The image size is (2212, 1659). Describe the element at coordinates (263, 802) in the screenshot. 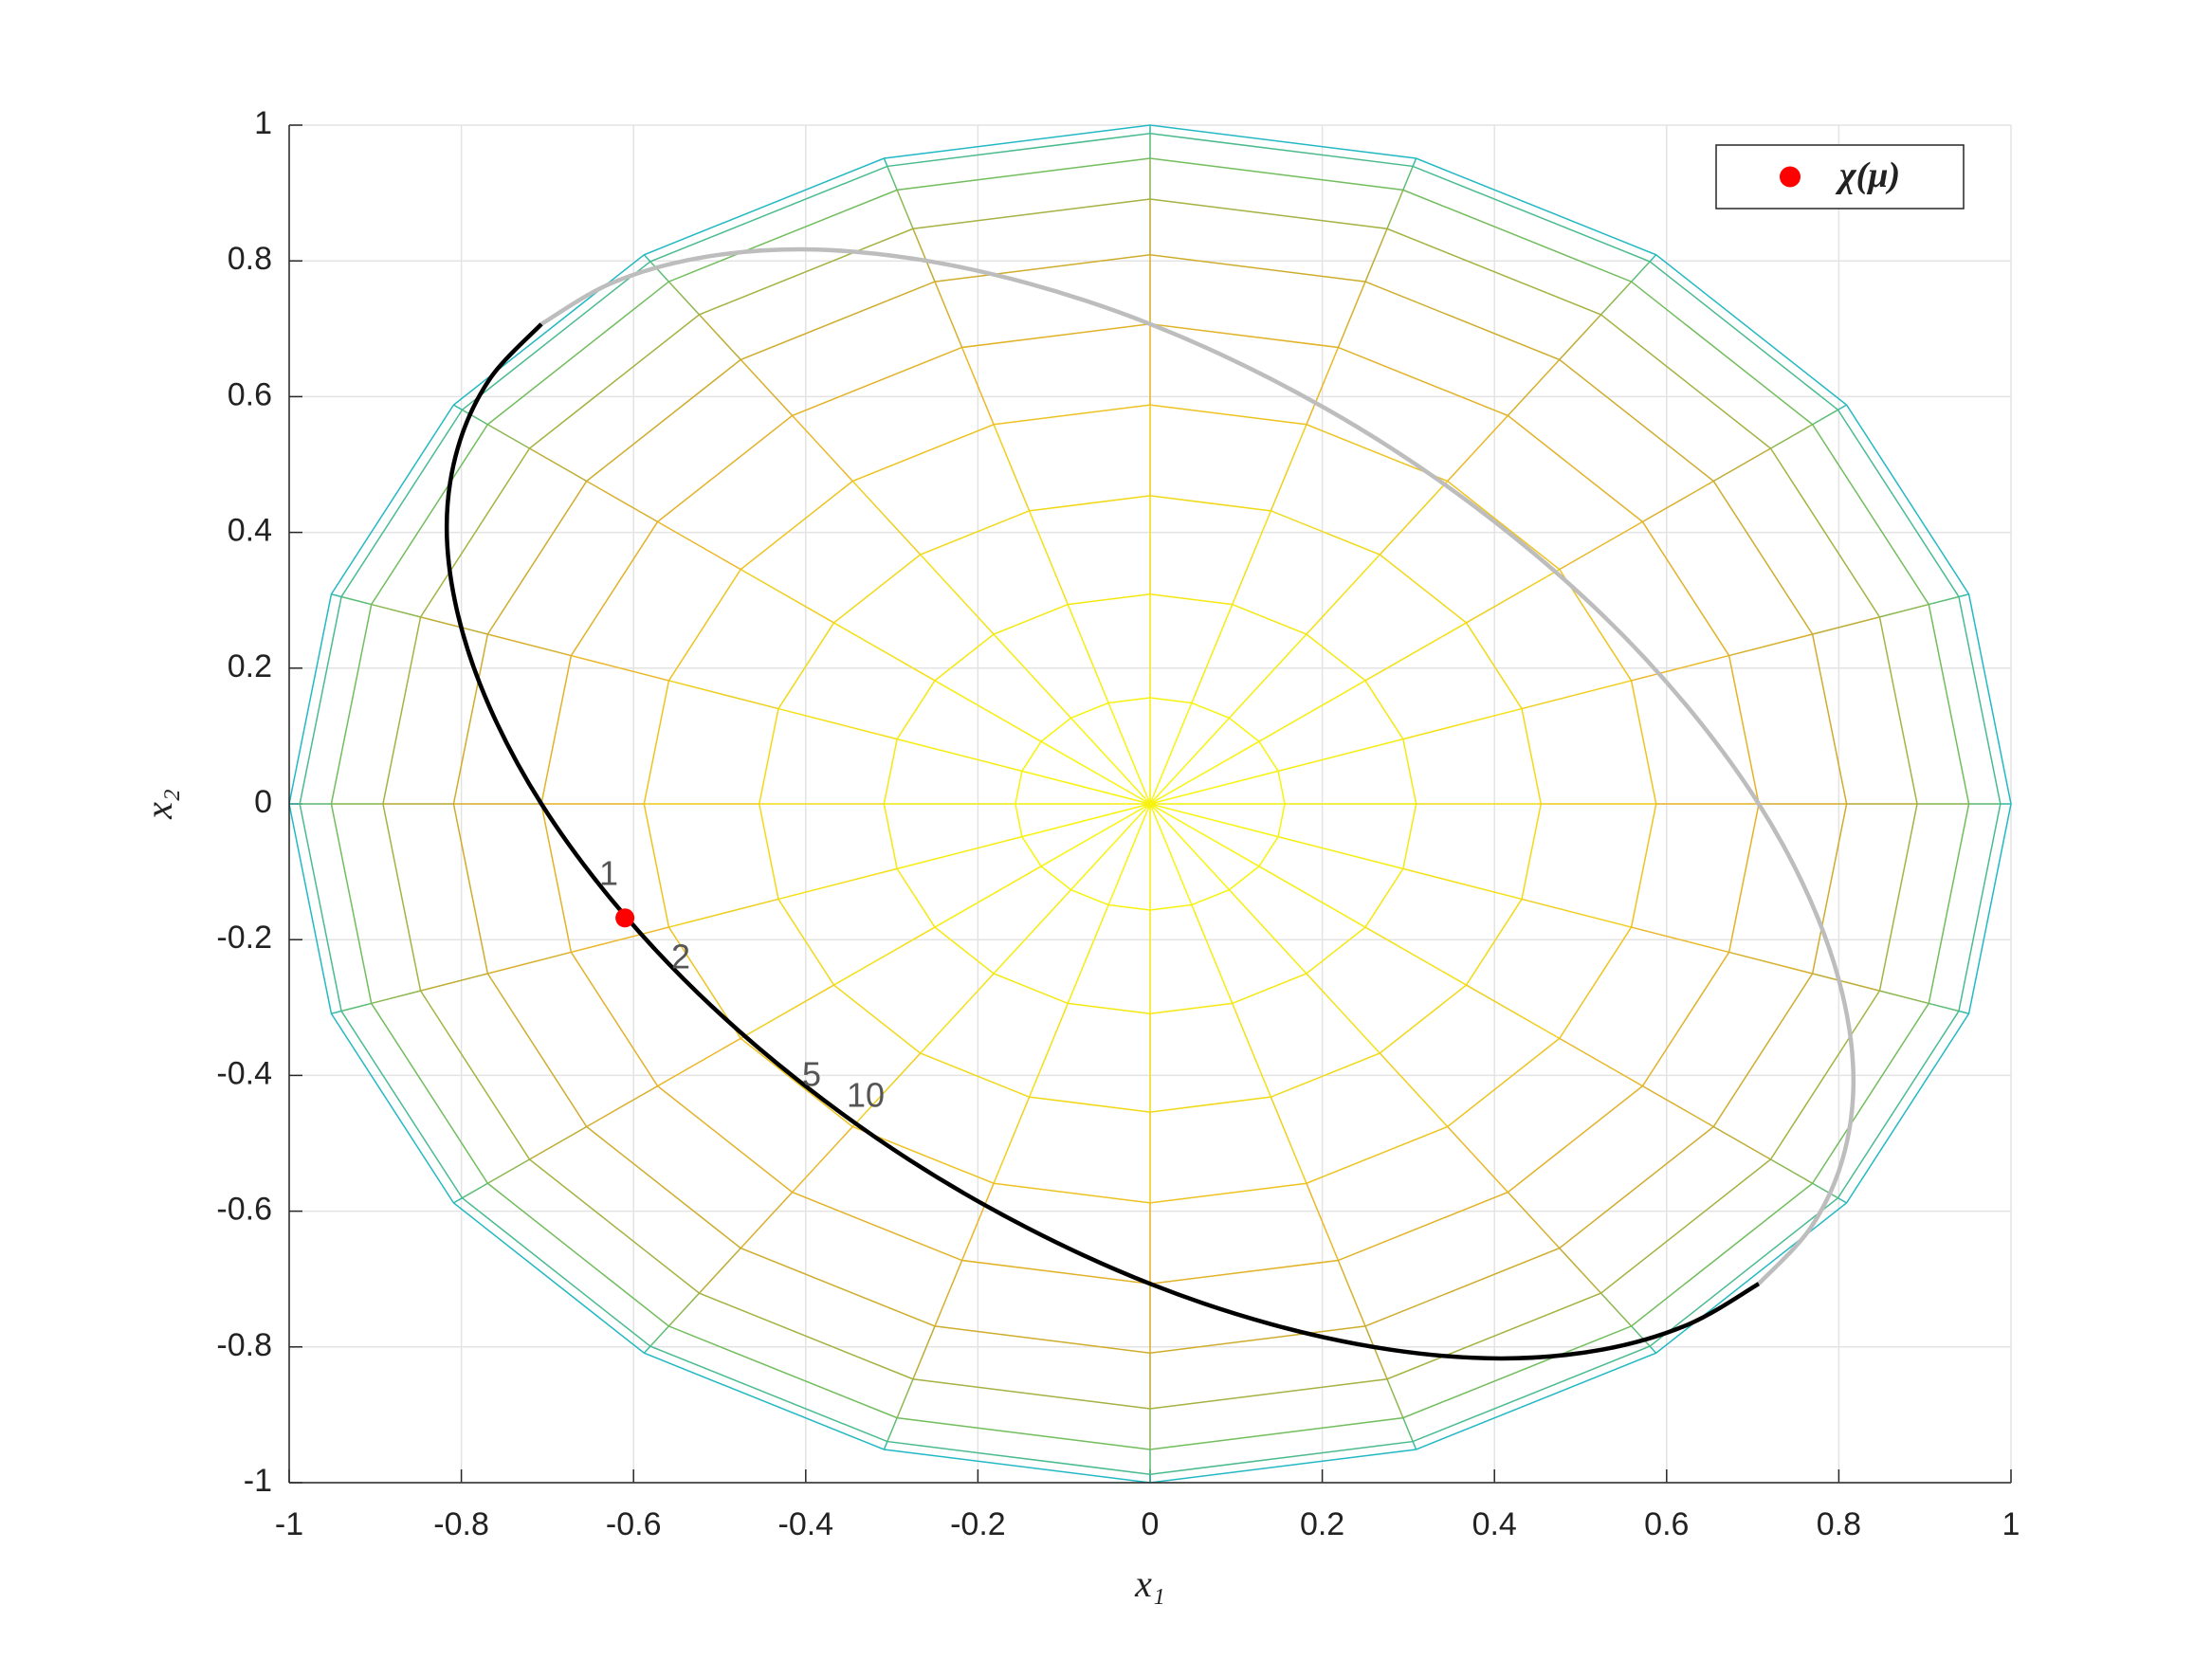

I see `y-tick-label: 0` at that location.